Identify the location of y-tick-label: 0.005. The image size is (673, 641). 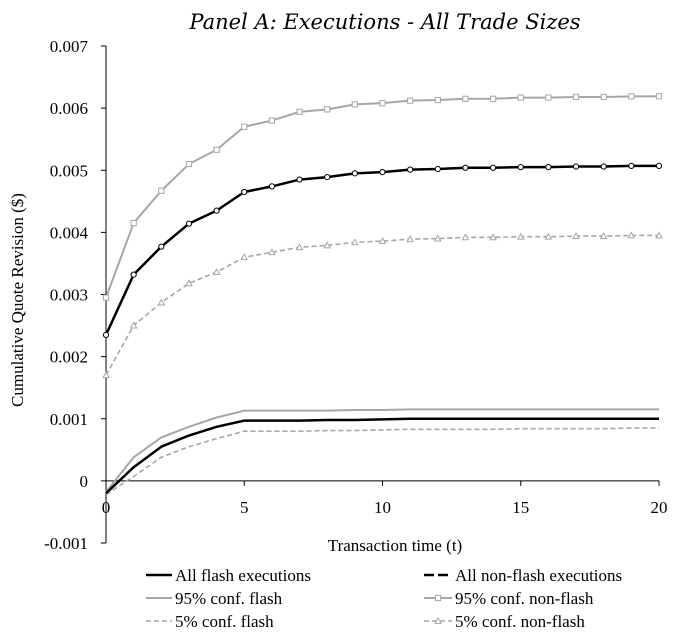
(69, 170).